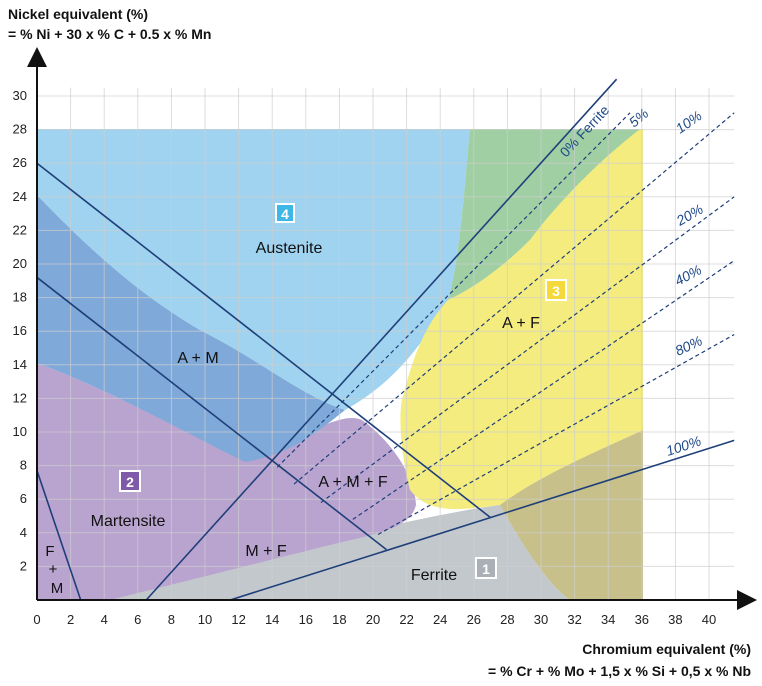 The height and width of the screenshot is (686, 762). Describe the element at coordinates (20, 330) in the screenshot. I see `y-tick-label: 16` at that location.